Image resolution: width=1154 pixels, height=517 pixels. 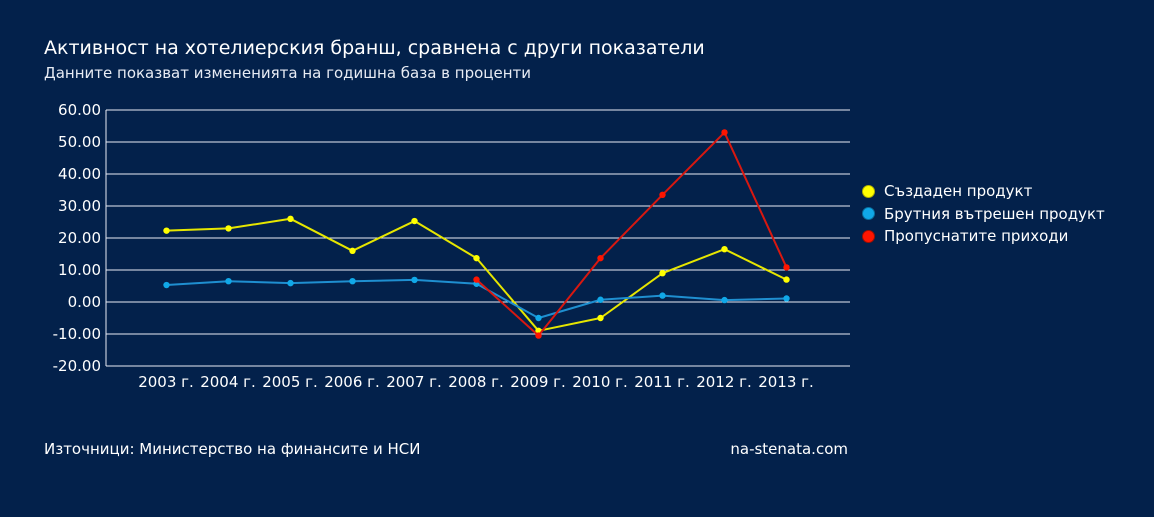 What do you see at coordinates (352, 382) in the screenshot?
I see `x-tick-label: 2006 г.` at bounding box center [352, 382].